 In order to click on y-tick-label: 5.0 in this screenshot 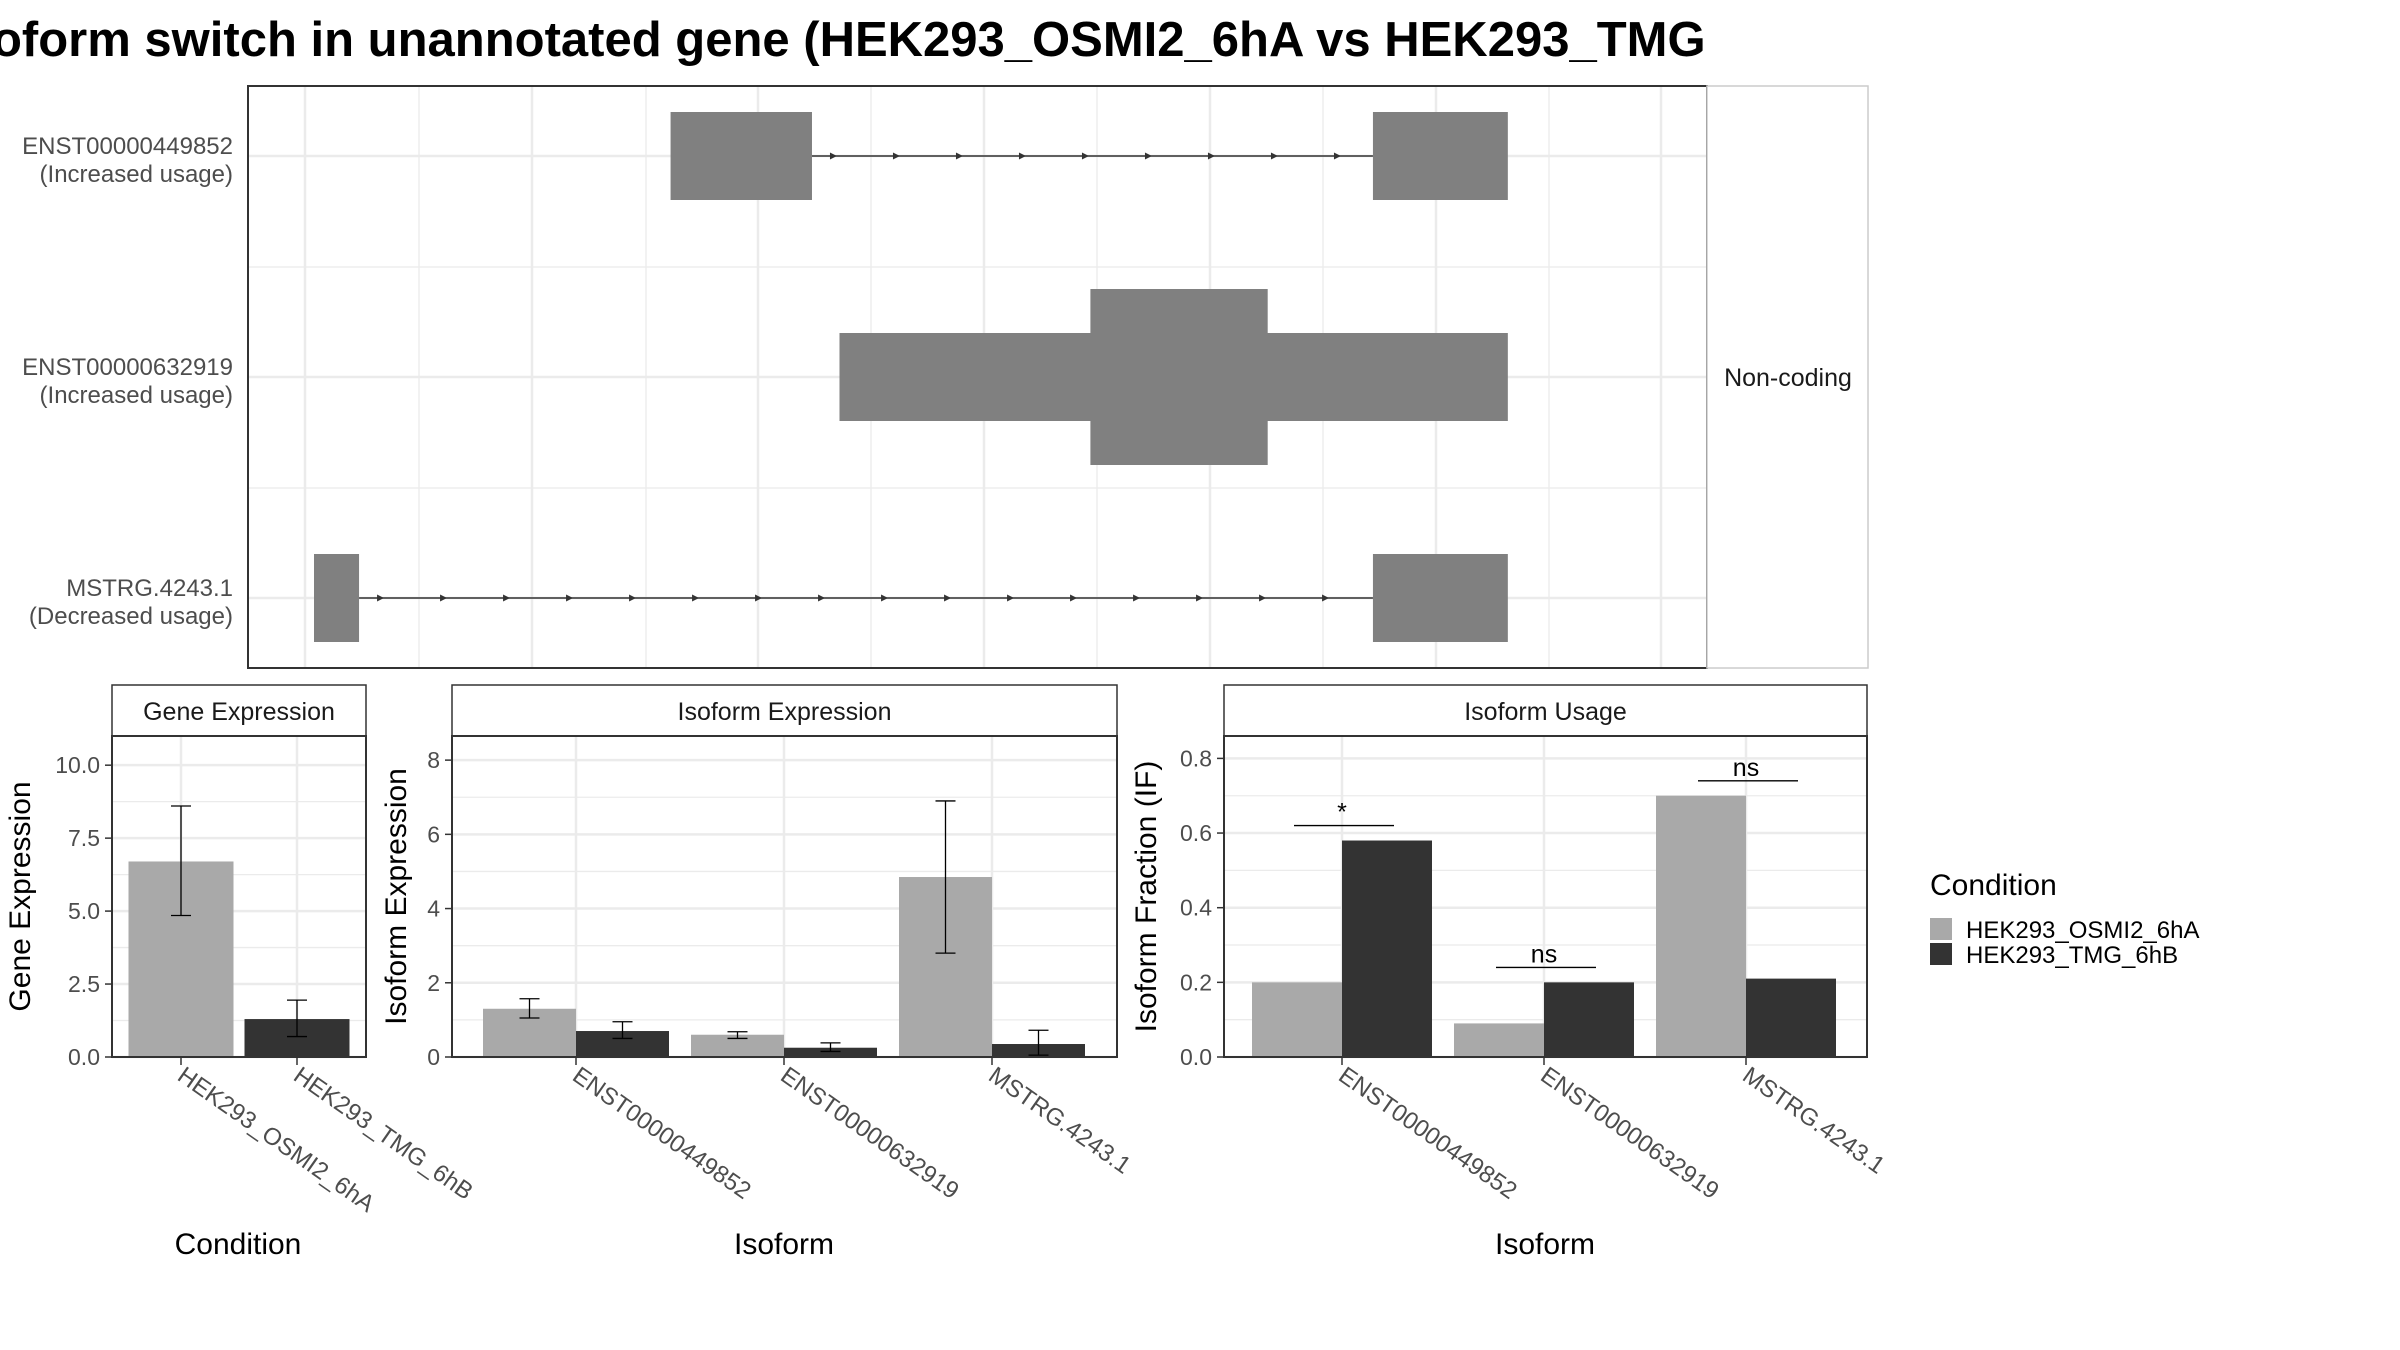, I will do `click(84, 911)`.